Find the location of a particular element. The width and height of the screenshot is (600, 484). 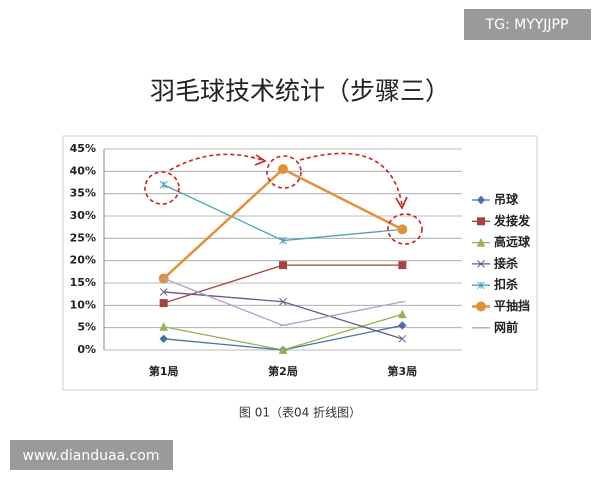

chart-title: 羽毛球技术统计（步骤三） is located at coordinates (300, 91).